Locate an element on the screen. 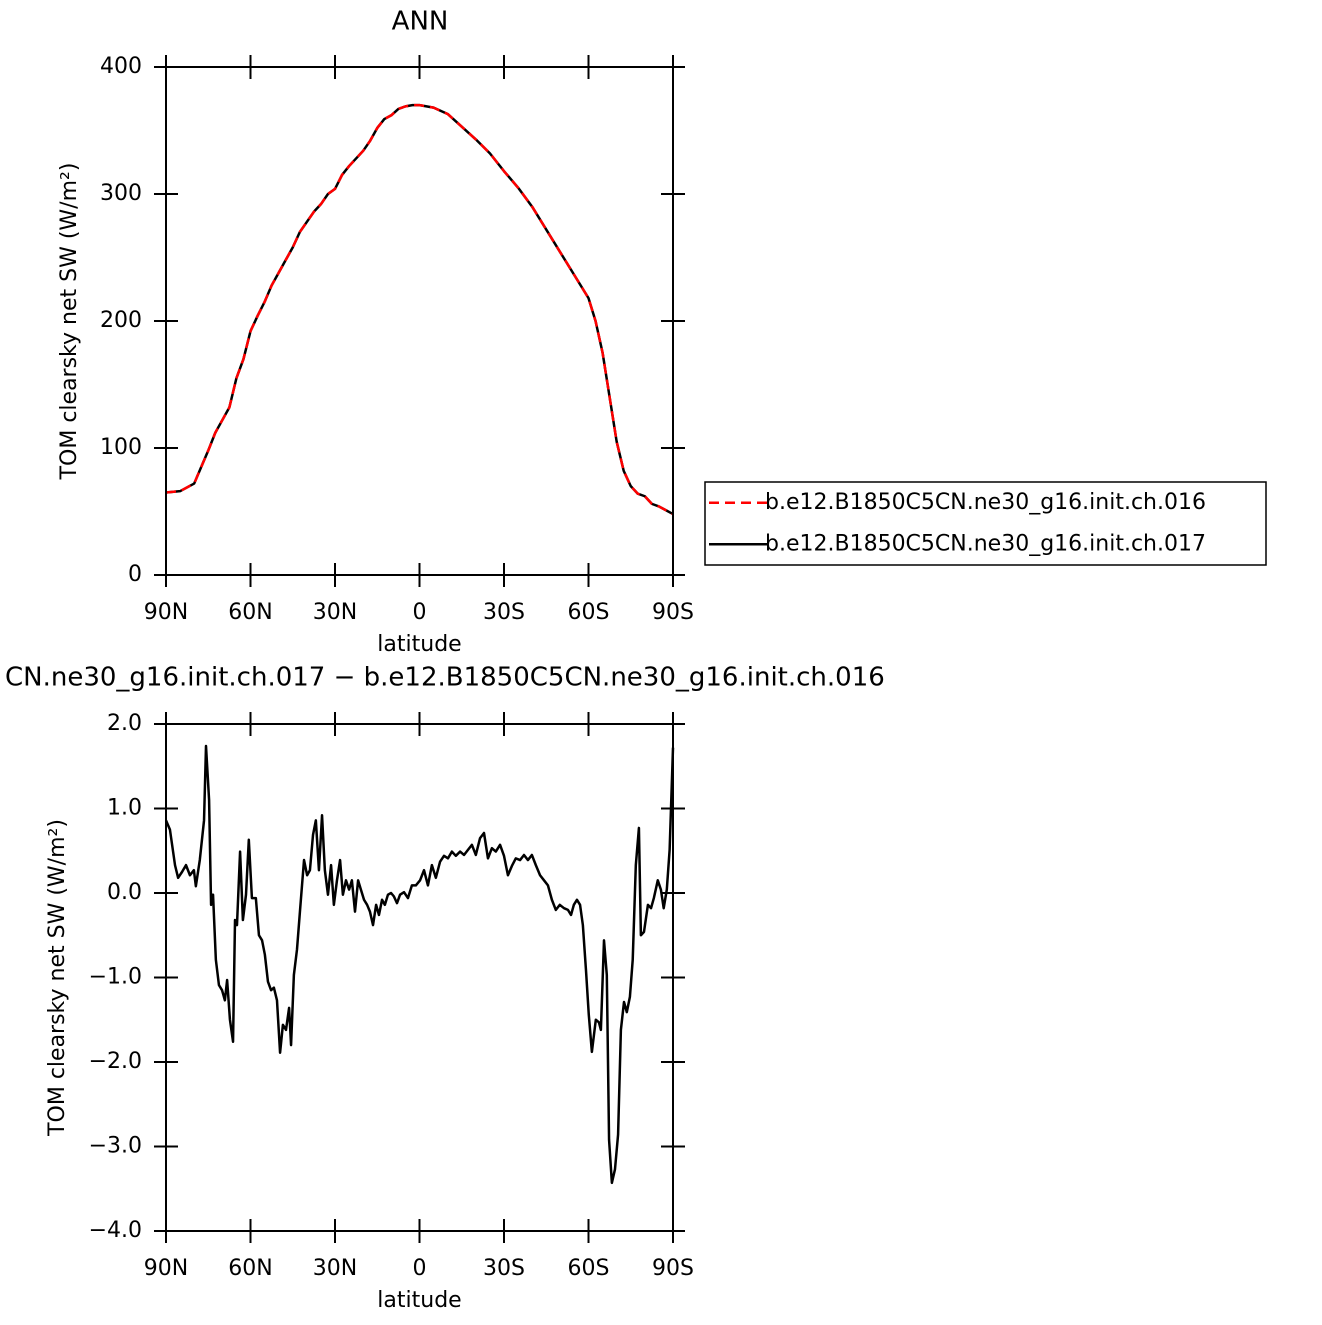 The width and height of the screenshot is (1322, 1325). y-tick-label: 400 is located at coordinates (121, 66).